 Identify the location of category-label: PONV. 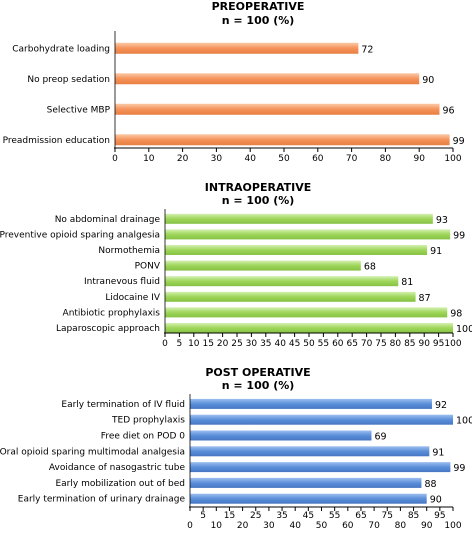
(148, 267).